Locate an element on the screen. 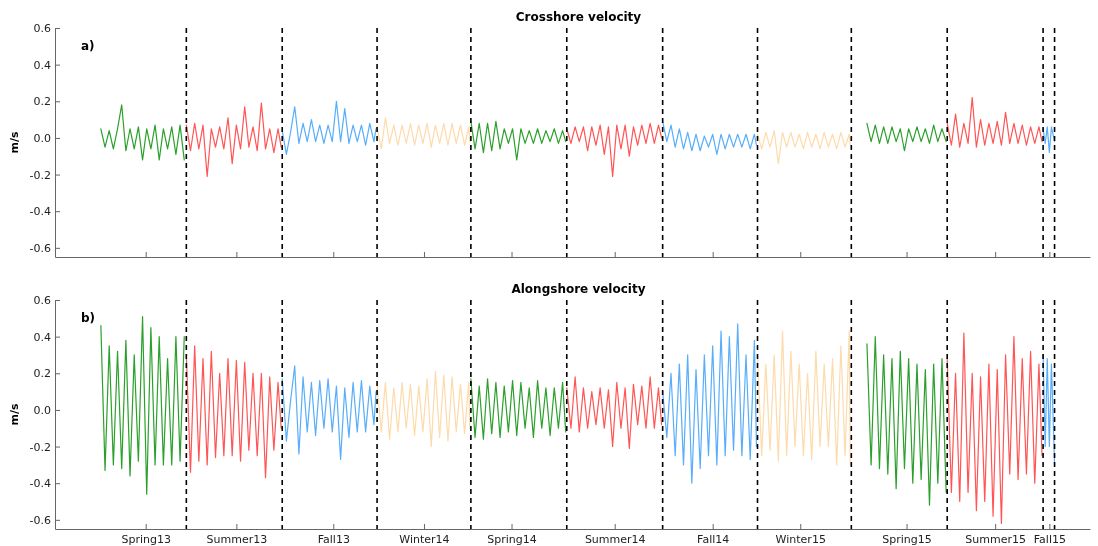 The height and width of the screenshot is (546, 1098). x-tick-label: Spring14 is located at coordinates (512, 539).